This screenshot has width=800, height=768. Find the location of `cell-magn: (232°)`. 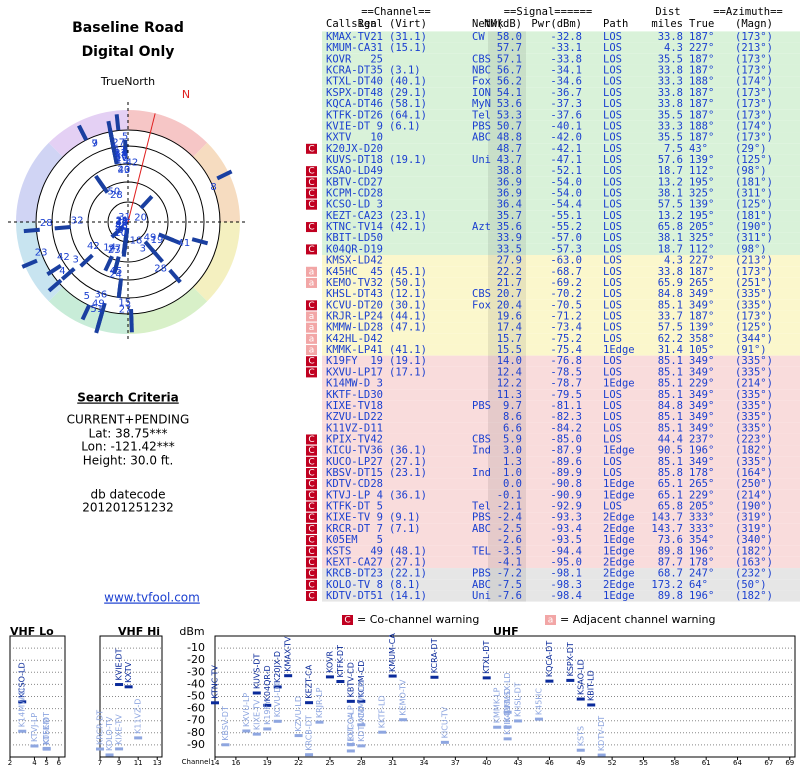

cell-magn: (232°) is located at coordinates (754, 574).